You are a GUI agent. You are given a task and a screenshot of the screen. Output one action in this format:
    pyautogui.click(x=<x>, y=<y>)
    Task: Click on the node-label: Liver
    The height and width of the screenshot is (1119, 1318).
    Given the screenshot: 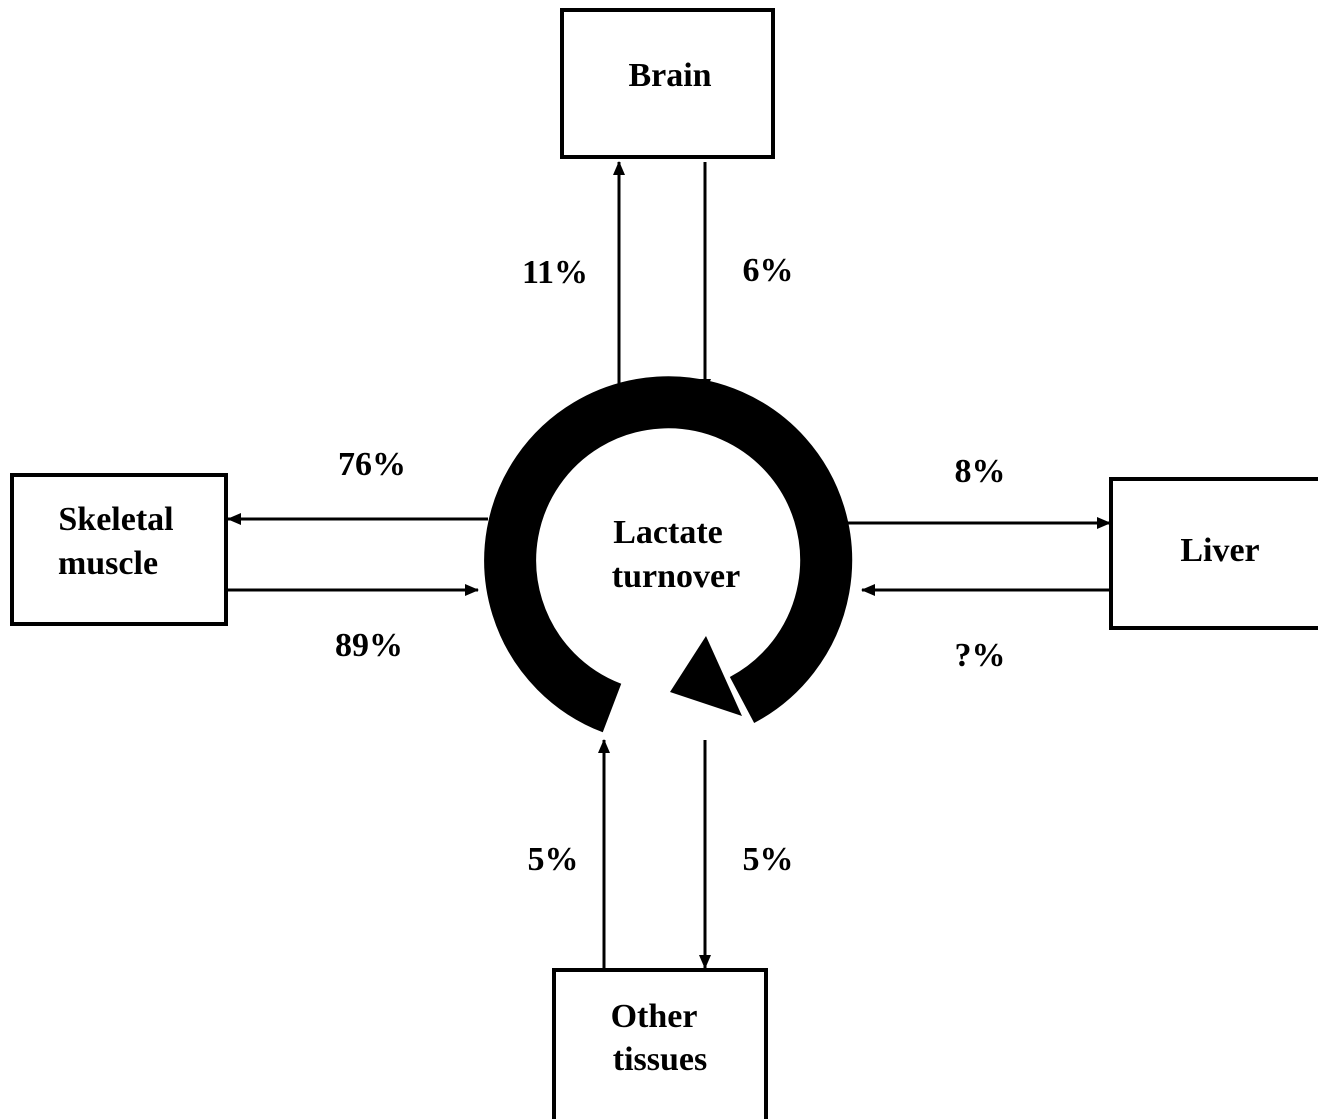 What is the action you would take?
    pyautogui.click(x=1219, y=550)
    